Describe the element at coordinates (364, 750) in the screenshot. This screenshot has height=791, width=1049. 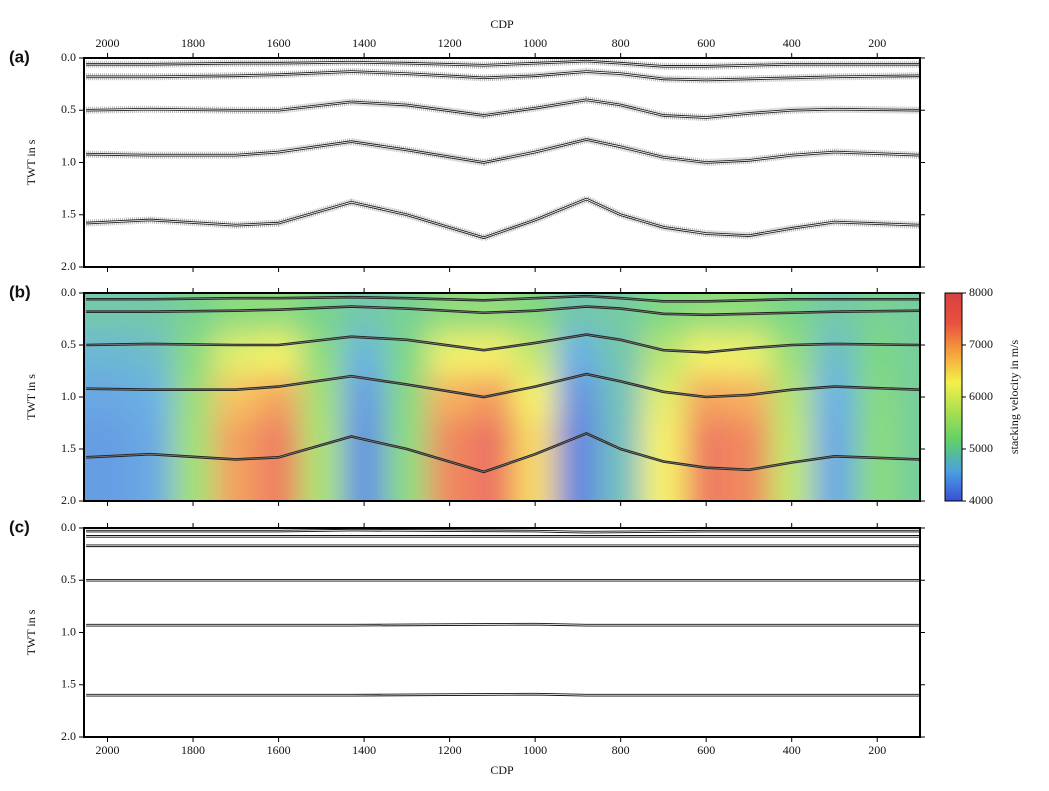
I see `x-tick-label: 1400` at that location.